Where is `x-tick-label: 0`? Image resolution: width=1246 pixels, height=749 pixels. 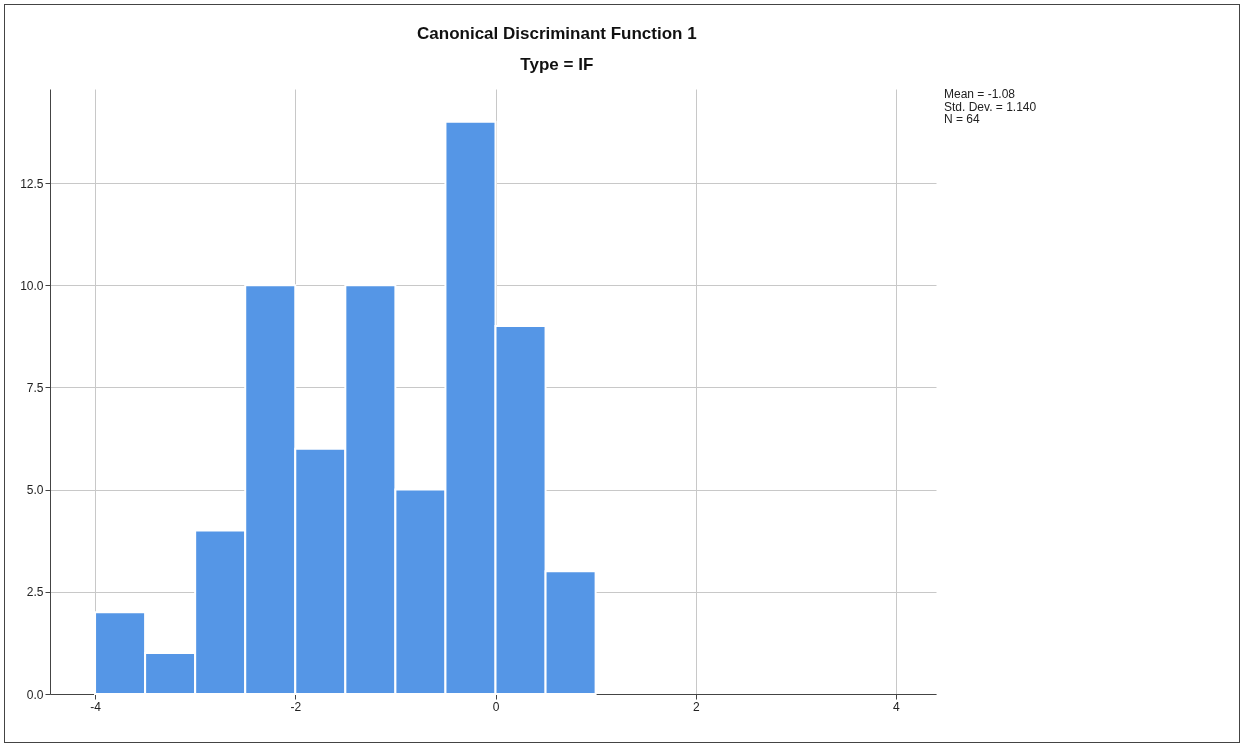 x-tick-label: 0 is located at coordinates (496, 706).